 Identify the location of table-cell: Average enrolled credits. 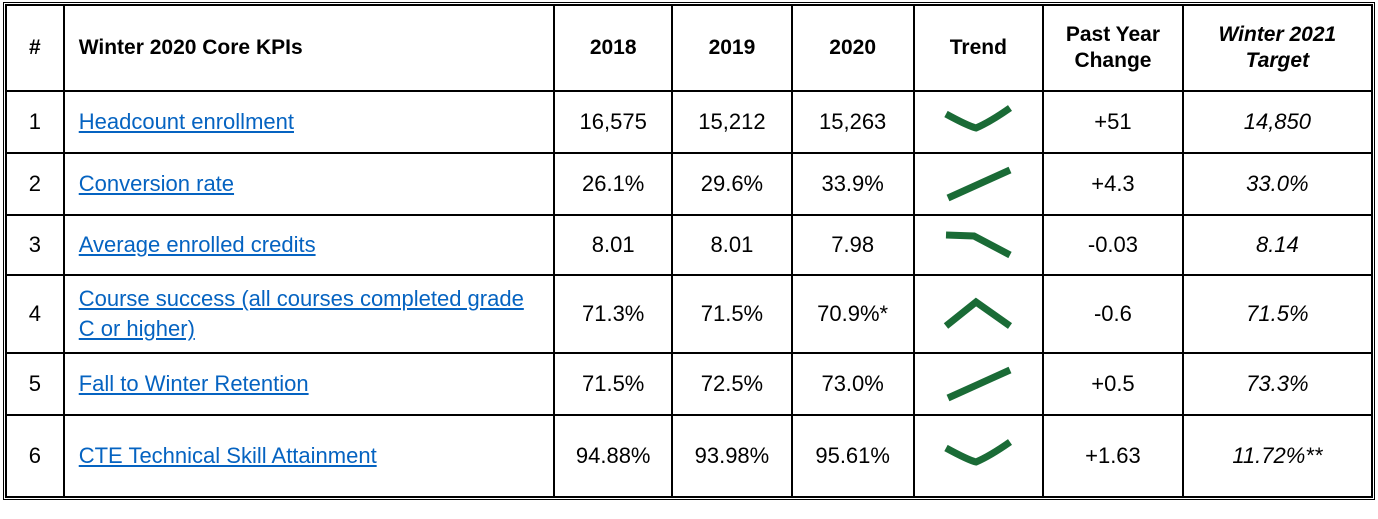
(309, 245).